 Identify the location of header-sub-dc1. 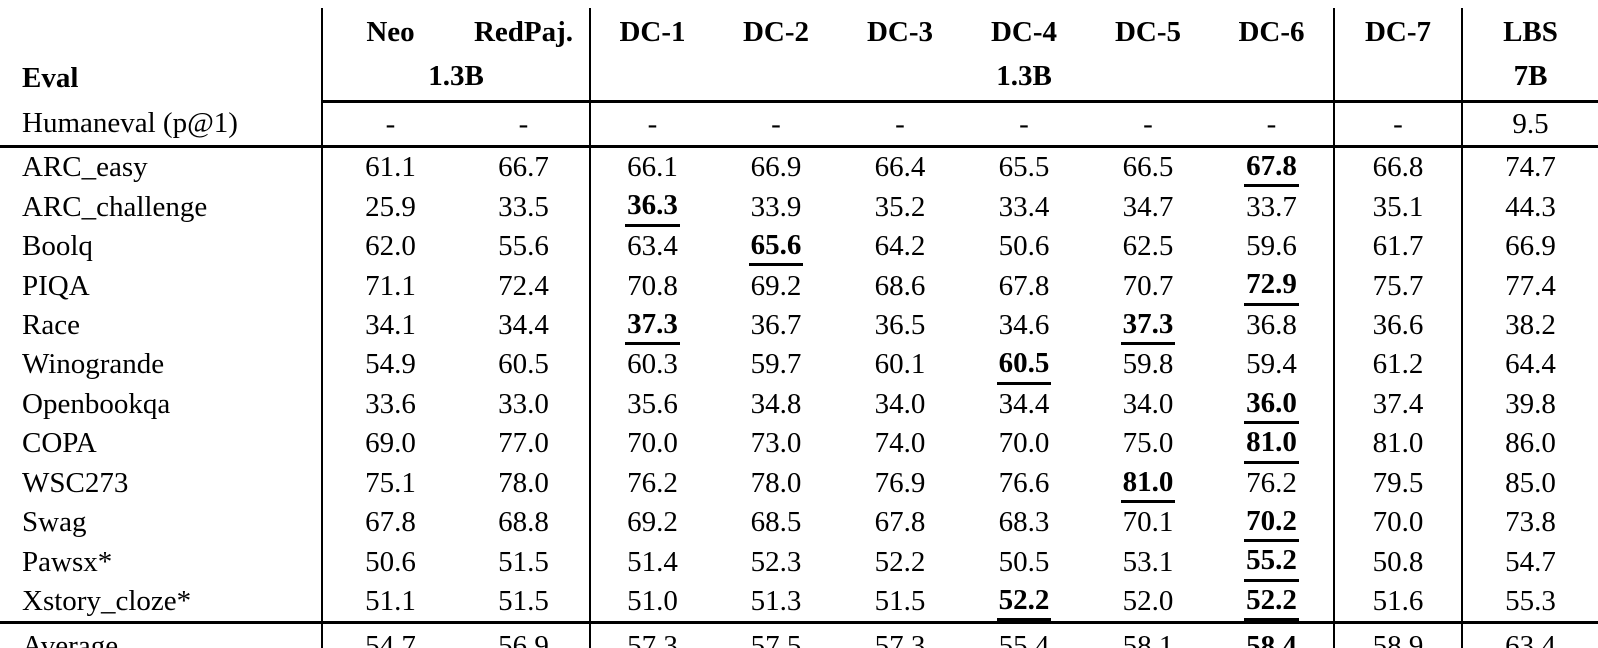
(652, 79).